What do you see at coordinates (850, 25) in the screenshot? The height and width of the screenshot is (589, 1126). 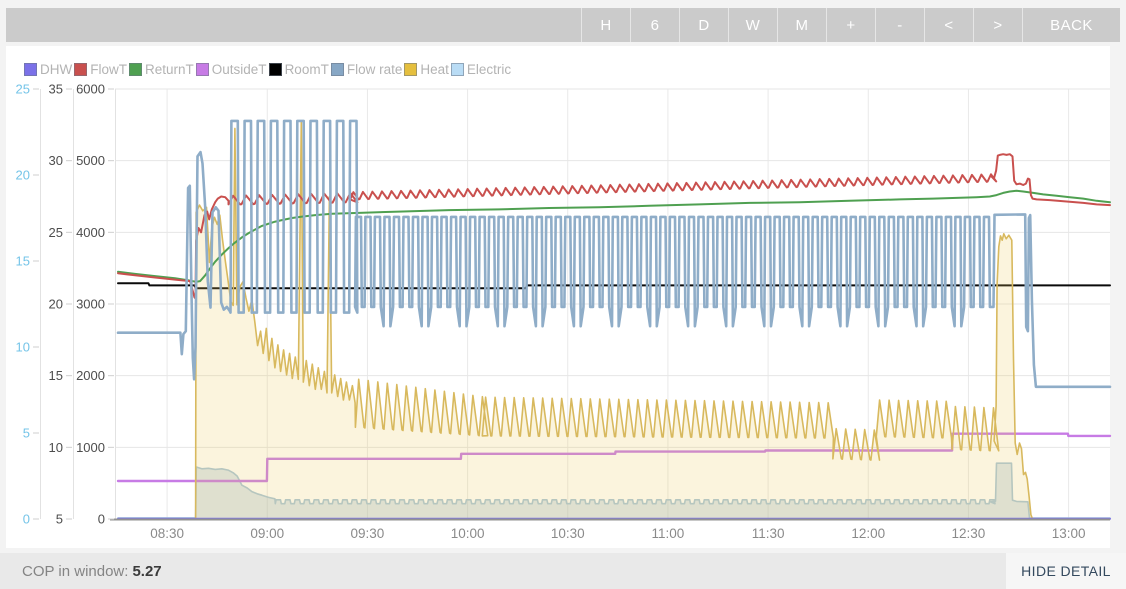 I see `toolbar-button-+: +` at bounding box center [850, 25].